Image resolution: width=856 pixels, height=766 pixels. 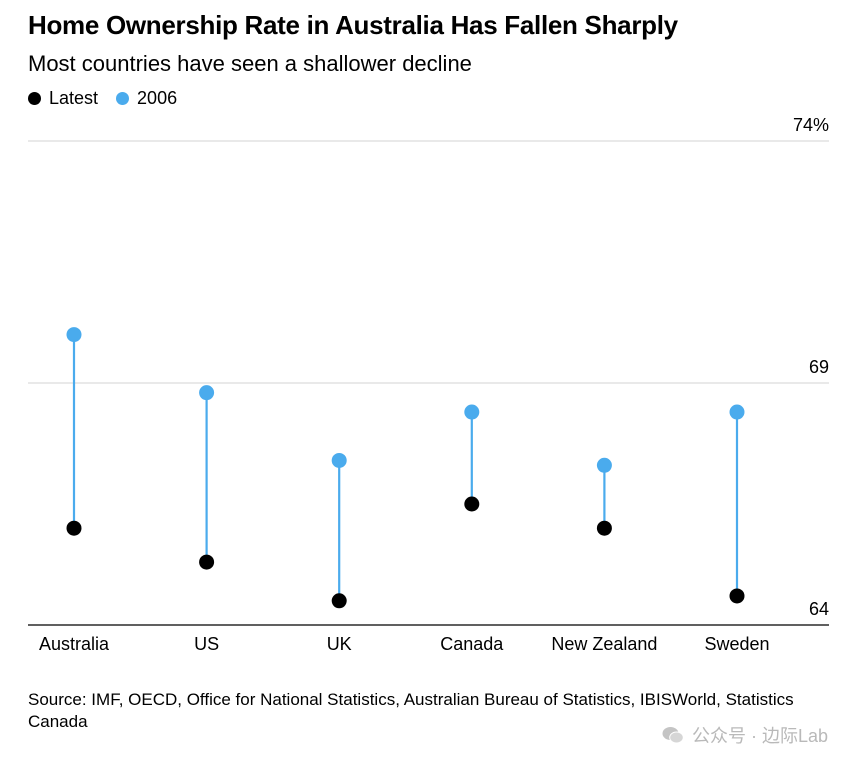 What do you see at coordinates (34, 98) in the screenshot?
I see `legend-swatch-latest` at bounding box center [34, 98].